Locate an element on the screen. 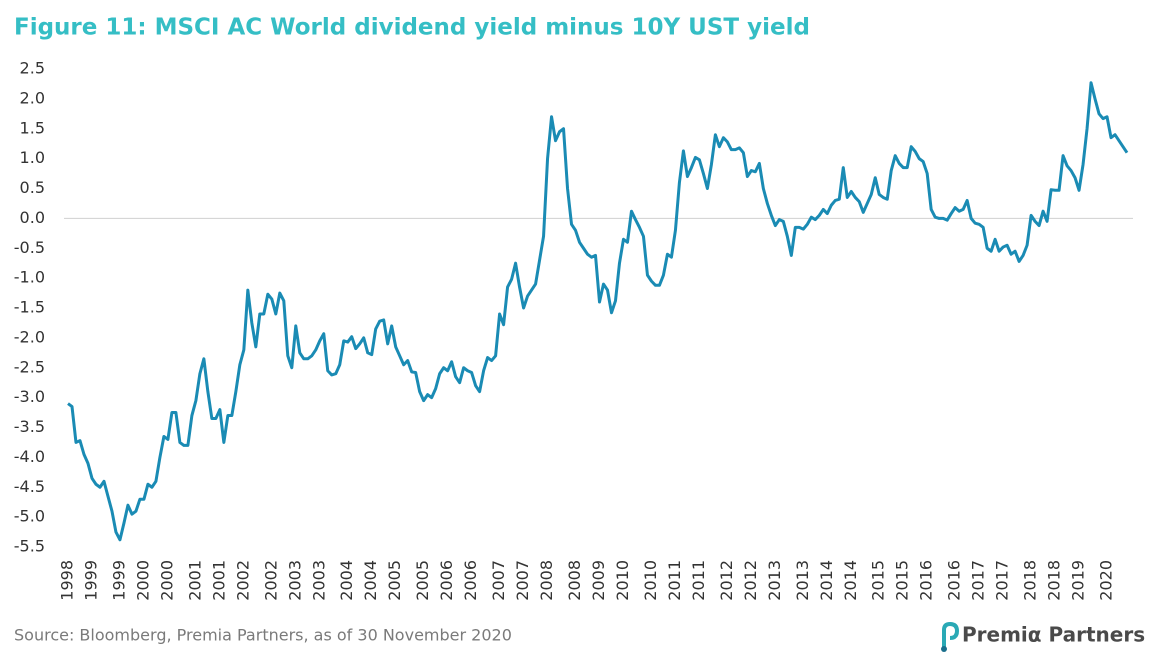 The height and width of the screenshot is (660, 1159). logo-text: Premiα Partners is located at coordinates (1053, 635).